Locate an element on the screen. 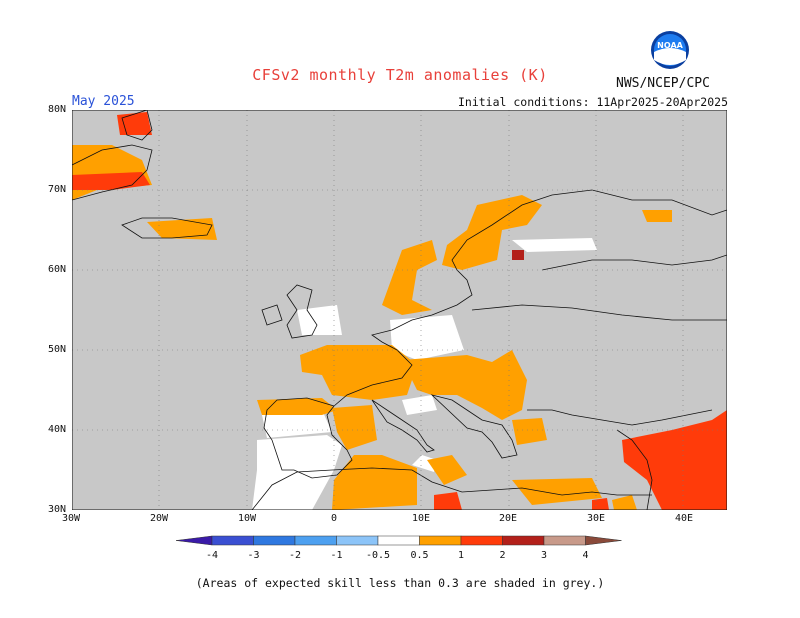  lat-label-40n: 40N is located at coordinates (57, 429).